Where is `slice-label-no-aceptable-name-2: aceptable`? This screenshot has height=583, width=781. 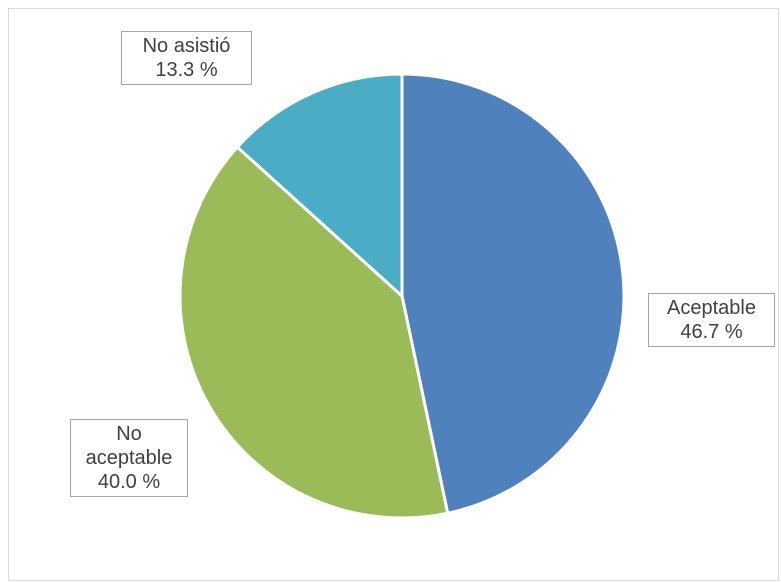
slice-label-no-aceptable-name-2: aceptable is located at coordinates (129, 458).